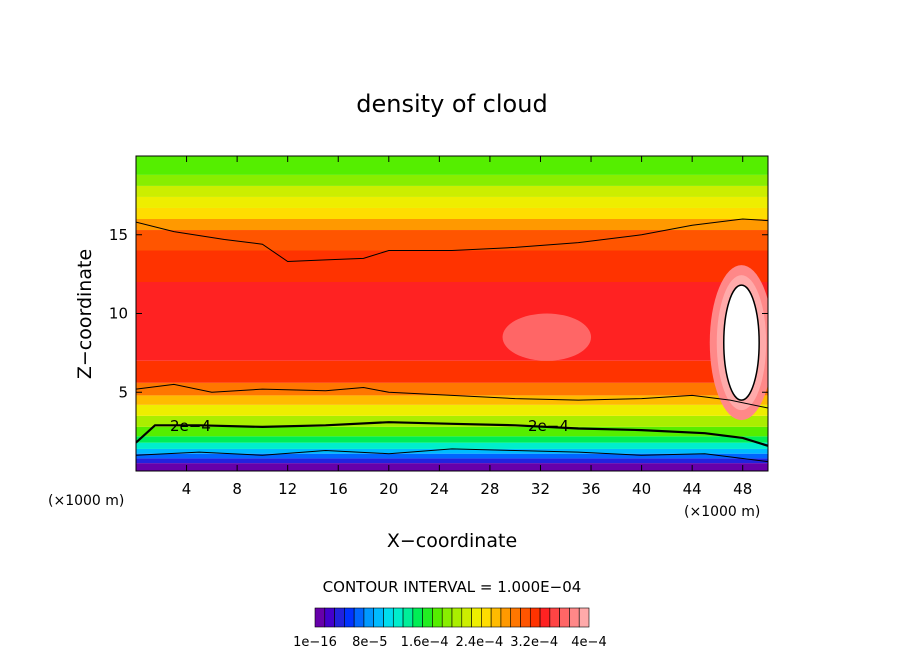 This screenshot has height=654, width=904. Describe the element at coordinates (540, 489) in the screenshot. I see `x-tick-label: 32` at that location.